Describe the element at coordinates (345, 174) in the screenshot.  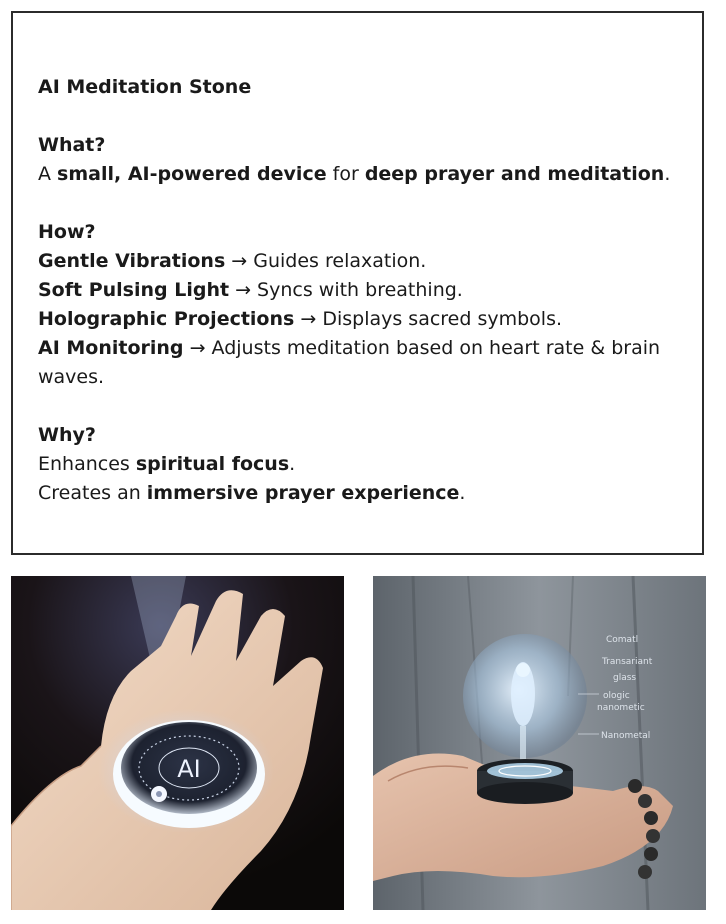
I see `what-run: for` at that location.